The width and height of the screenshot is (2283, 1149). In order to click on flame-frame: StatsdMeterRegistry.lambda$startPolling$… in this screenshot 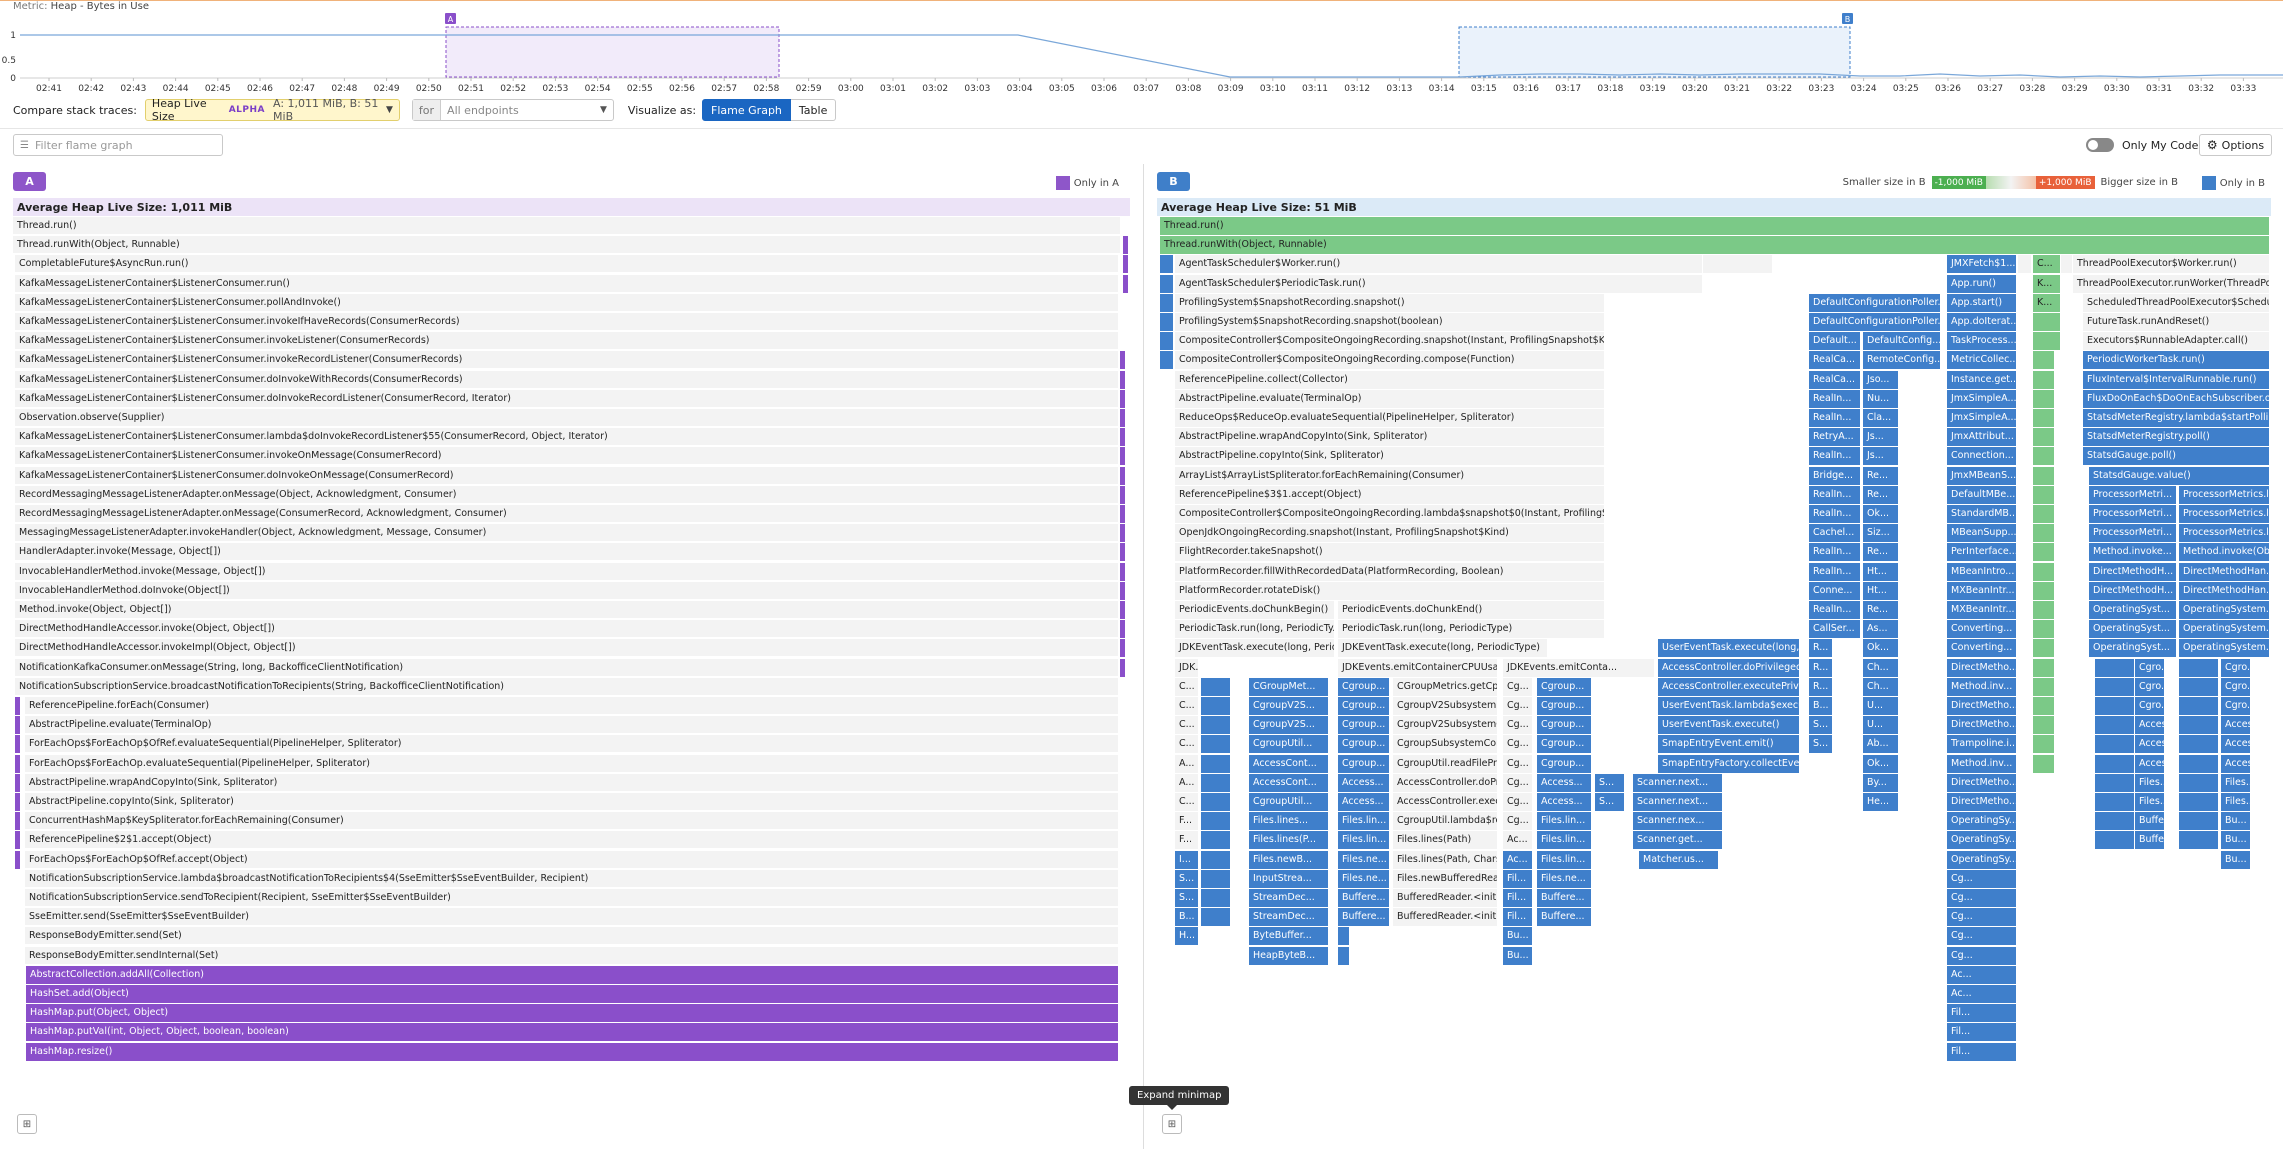, I will do `click(2176, 418)`.